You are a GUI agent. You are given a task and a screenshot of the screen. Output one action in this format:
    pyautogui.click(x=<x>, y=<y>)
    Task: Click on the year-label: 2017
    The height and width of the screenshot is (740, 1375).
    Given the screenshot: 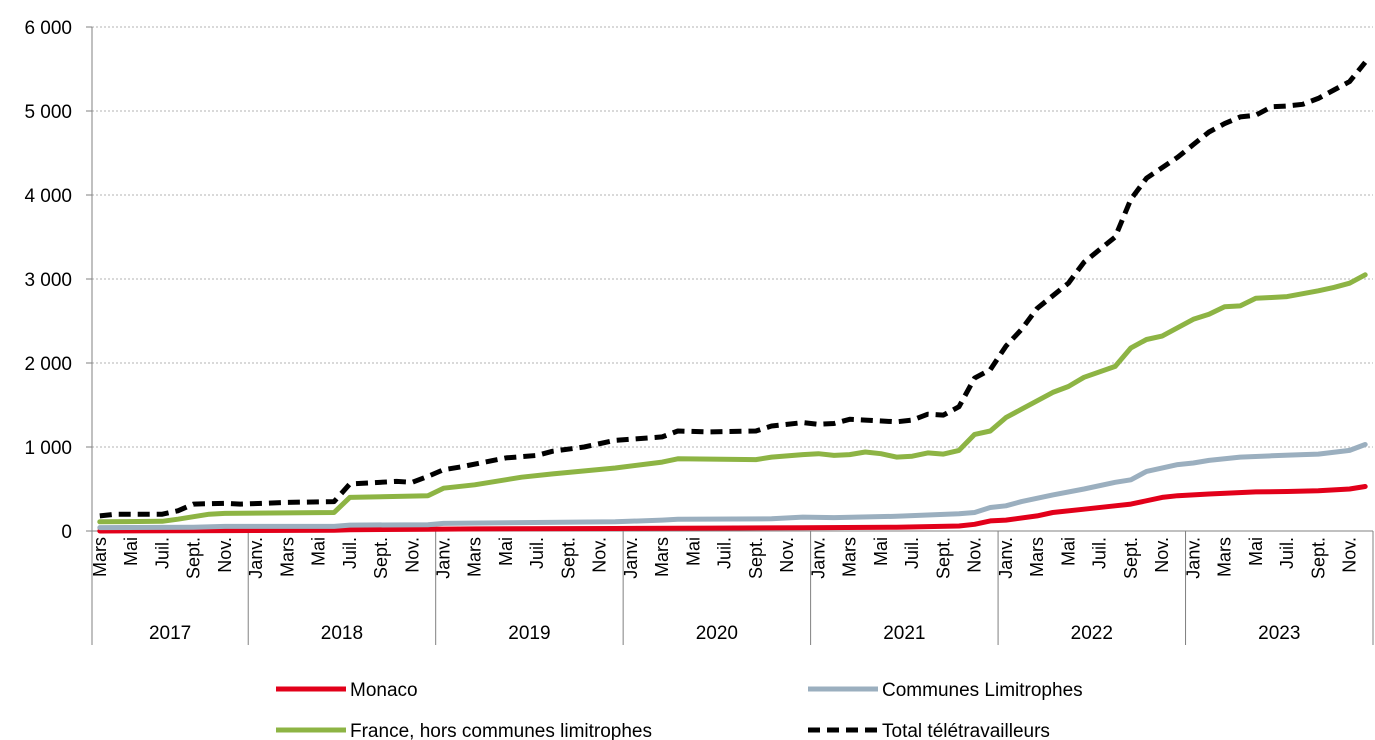 What is the action you would take?
    pyautogui.click(x=170, y=633)
    